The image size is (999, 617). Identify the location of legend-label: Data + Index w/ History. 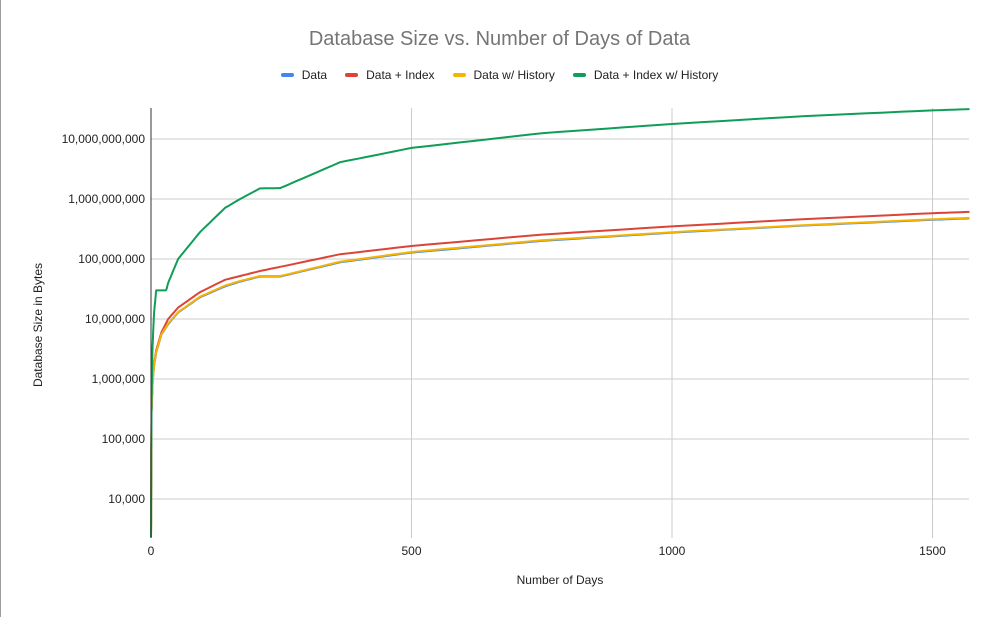
(656, 75).